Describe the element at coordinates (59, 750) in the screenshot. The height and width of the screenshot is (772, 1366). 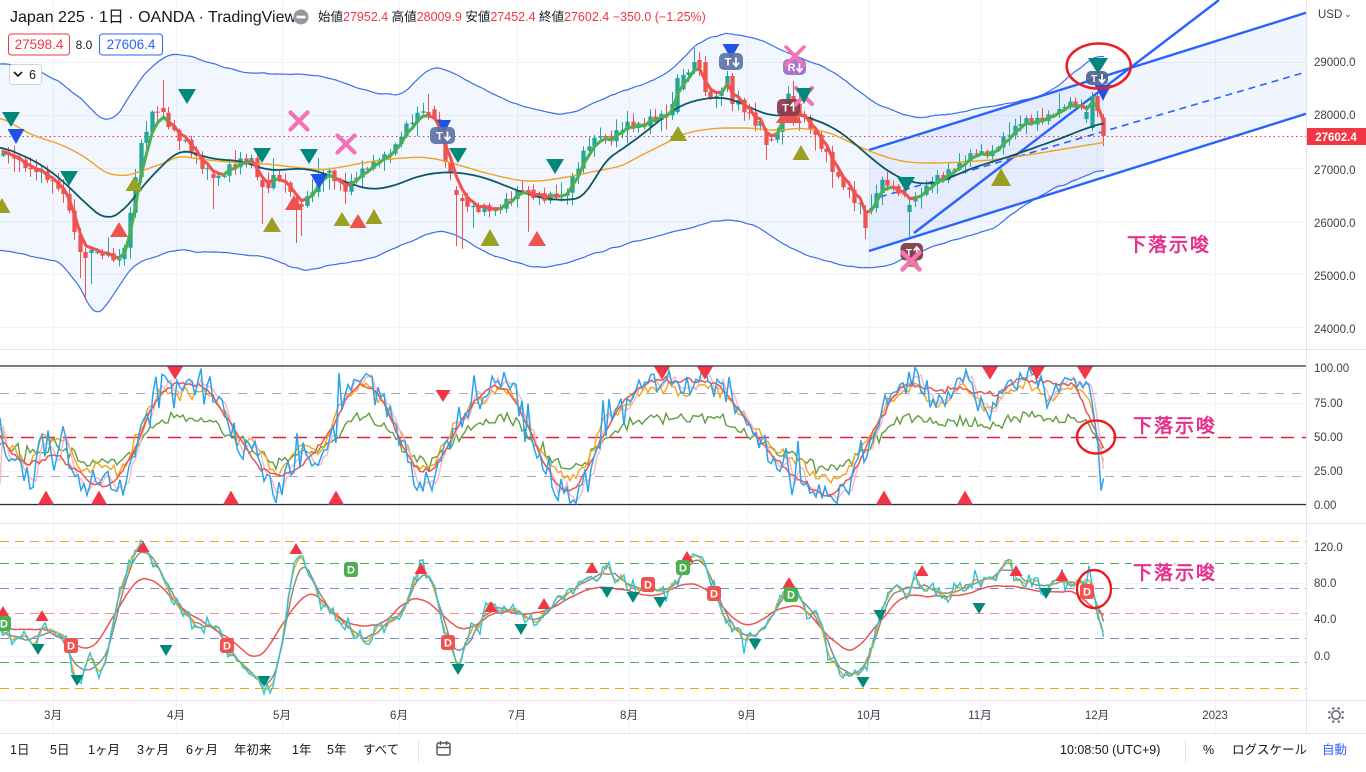
I see `svg-text: 5日` at that location.